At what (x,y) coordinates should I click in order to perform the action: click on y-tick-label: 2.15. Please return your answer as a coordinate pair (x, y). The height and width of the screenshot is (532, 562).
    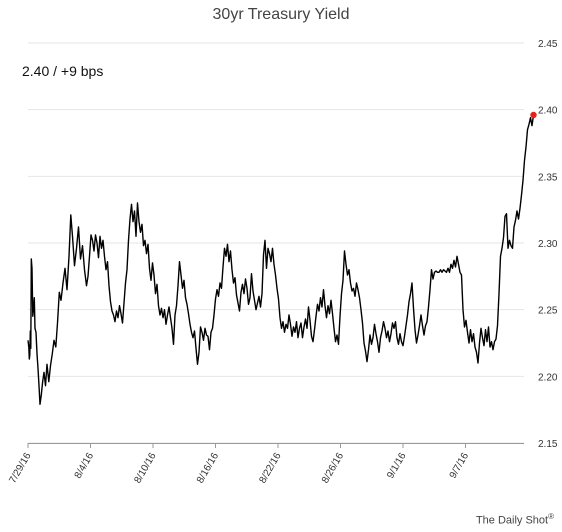
    Looking at the image, I should click on (548, 444).